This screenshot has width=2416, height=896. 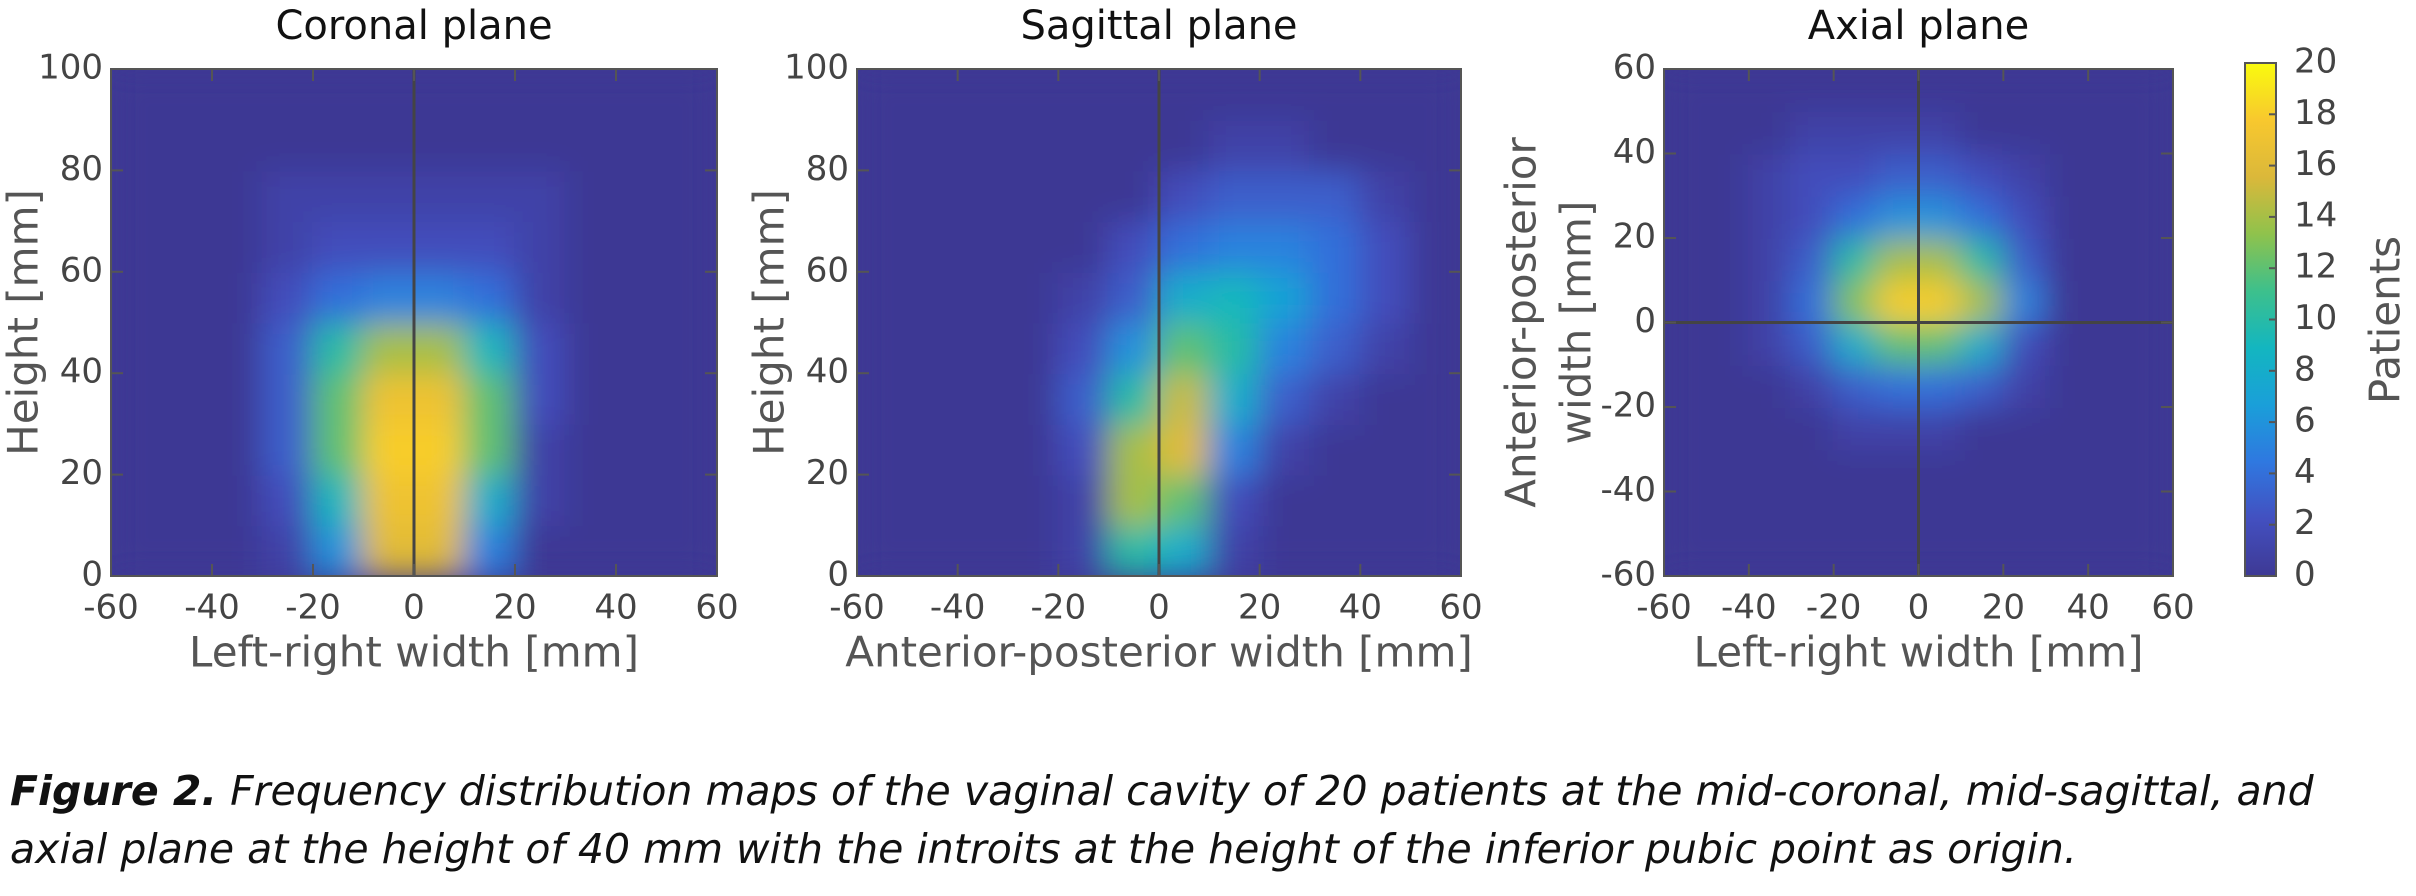 I want to click on x-tick-label: 0, so click(x=414, y=608).